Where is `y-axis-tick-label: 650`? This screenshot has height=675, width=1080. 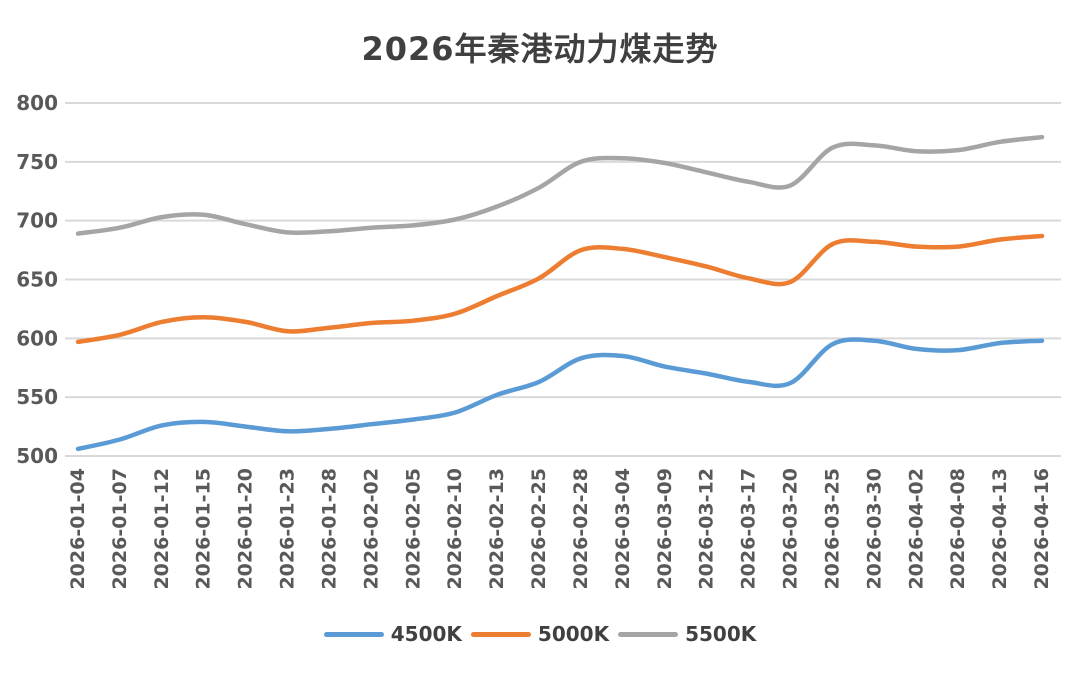
y-axis-tick-label: 650 is located at coordinates (37, 280).